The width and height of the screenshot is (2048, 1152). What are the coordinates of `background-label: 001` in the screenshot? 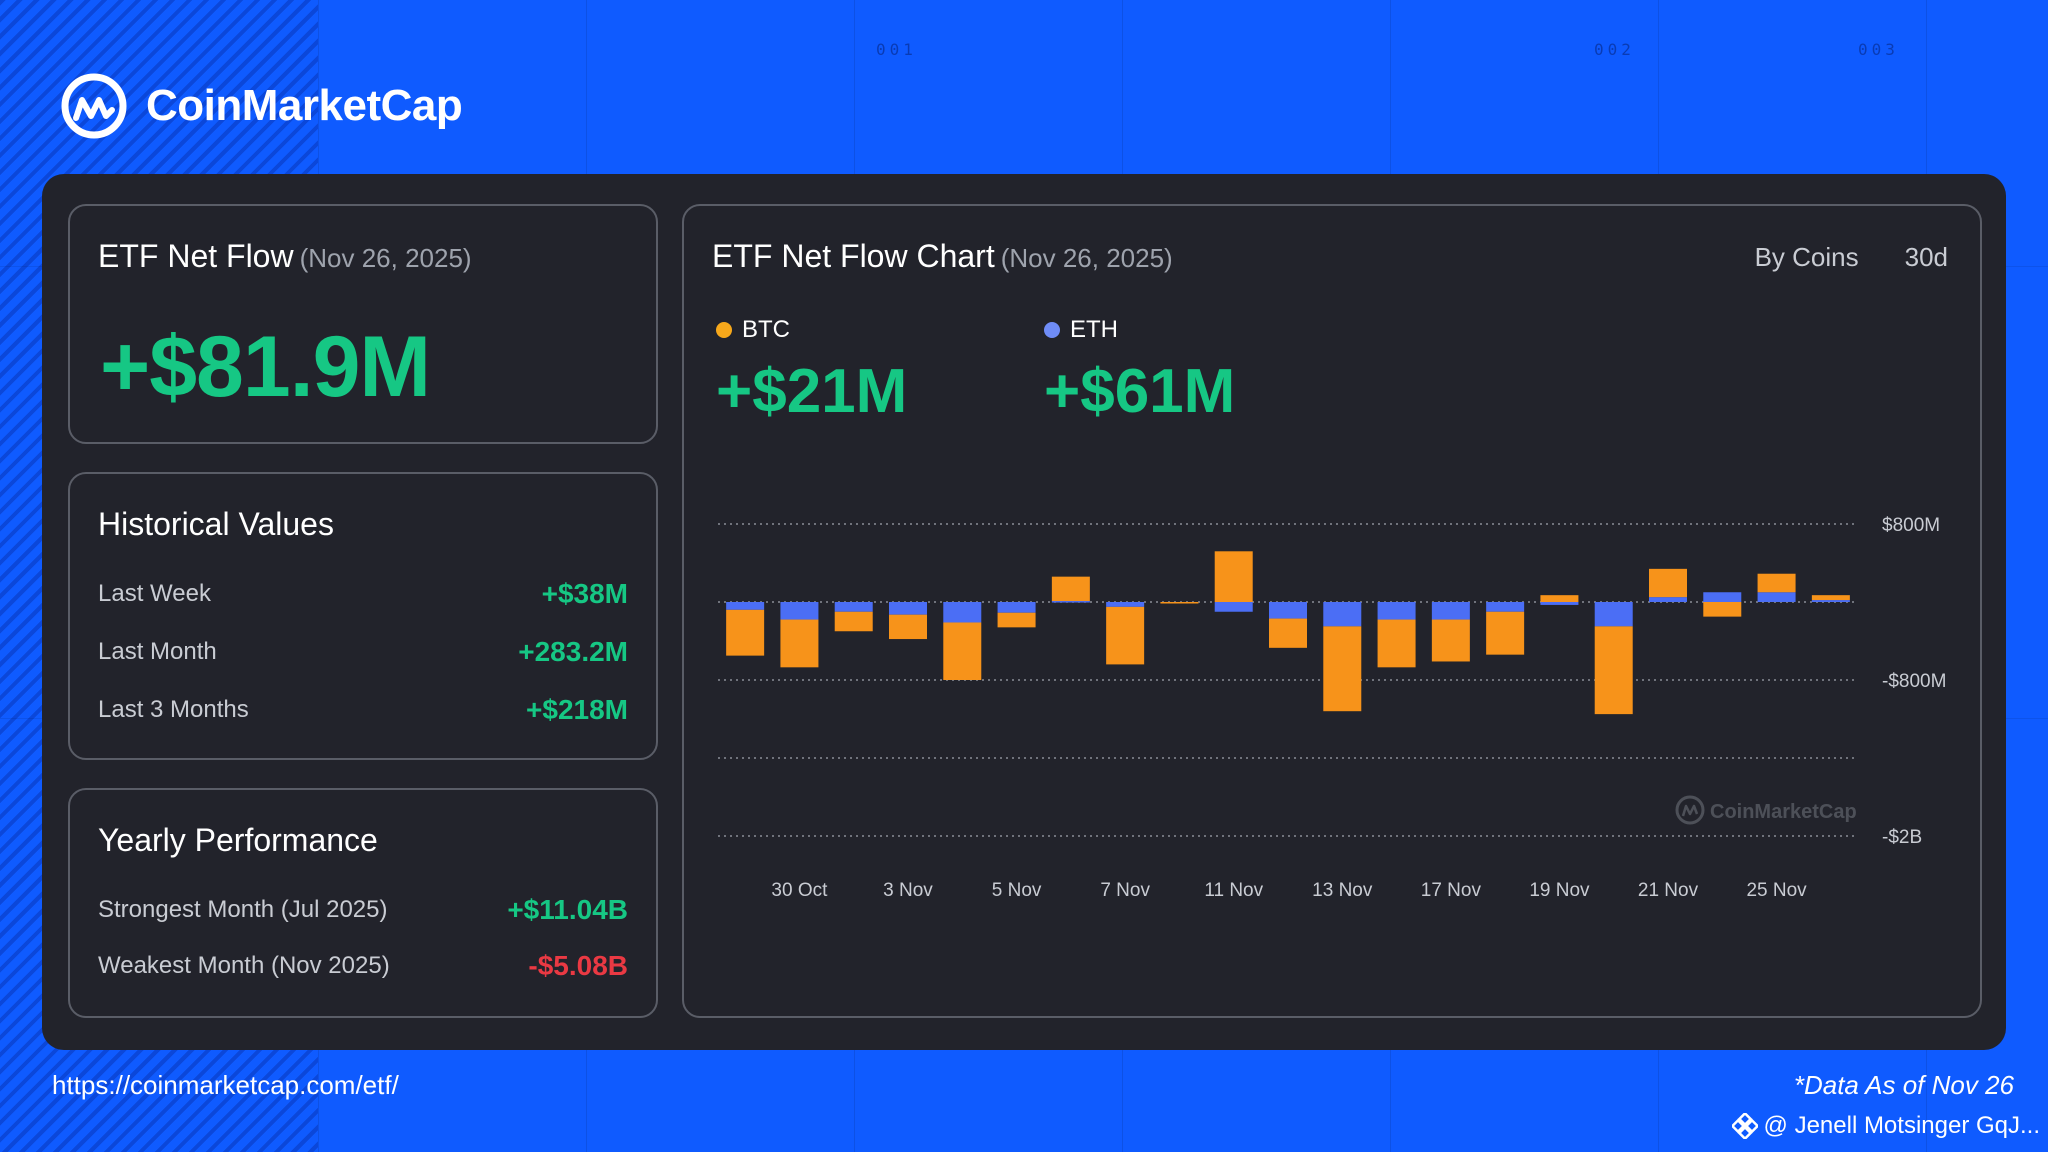 It's located at (896, 49).